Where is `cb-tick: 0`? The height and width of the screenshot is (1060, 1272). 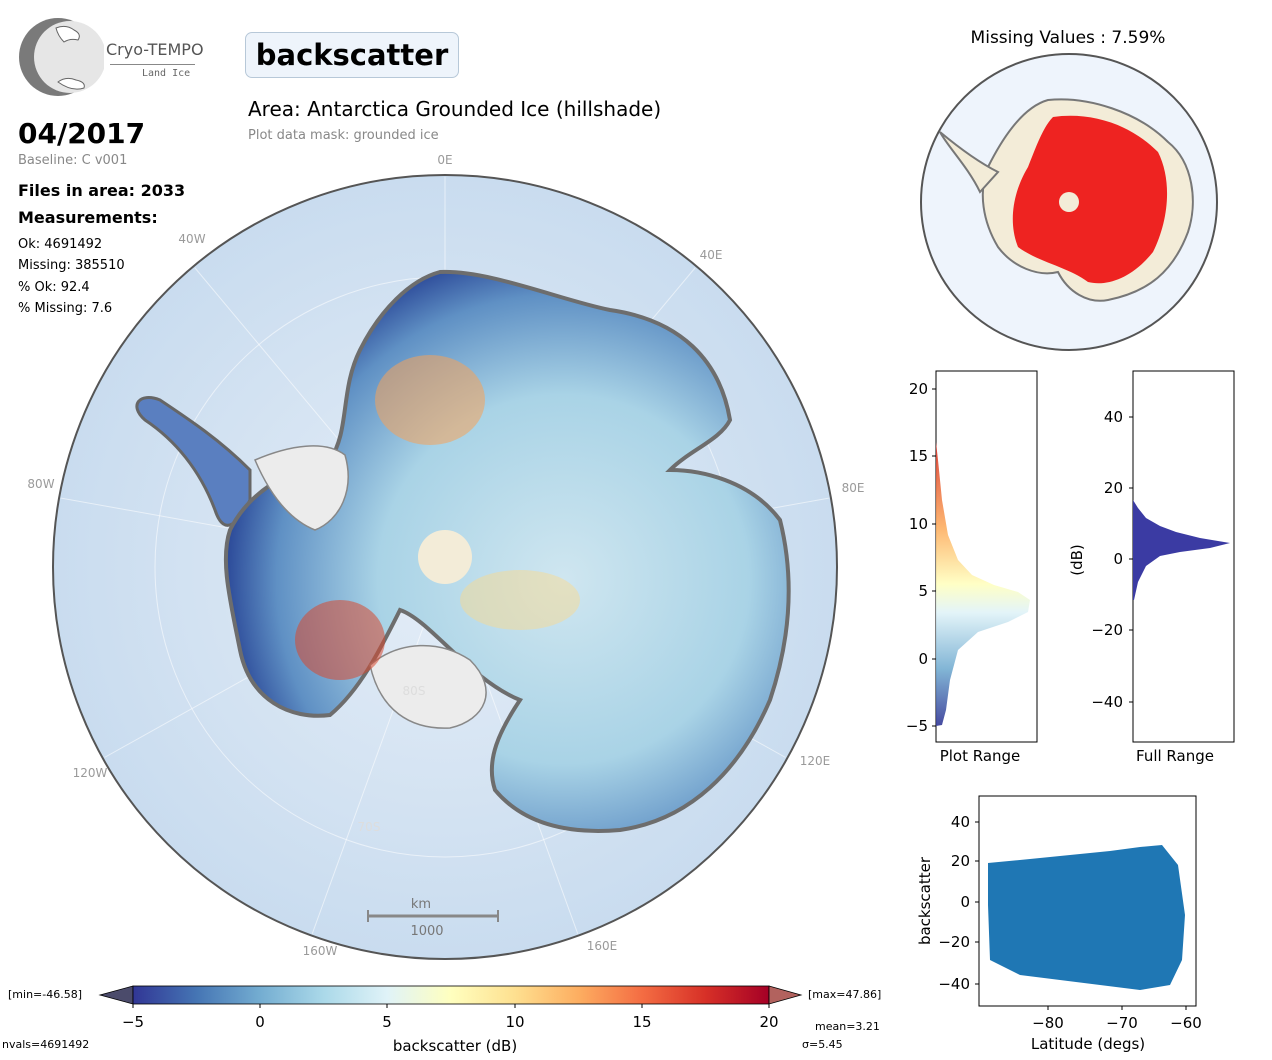
cb-tick: 0 is located at coordinates (260, 1022).